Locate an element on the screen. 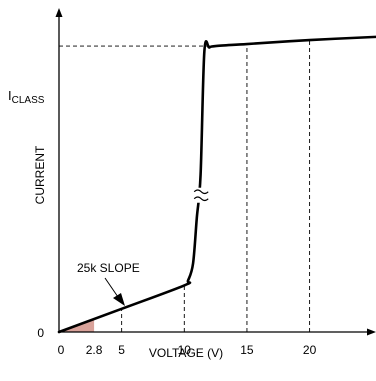 The height and width of the screenshot is (381, 376). y-axis-title: CURRENT is located at coordinates (40, 174).